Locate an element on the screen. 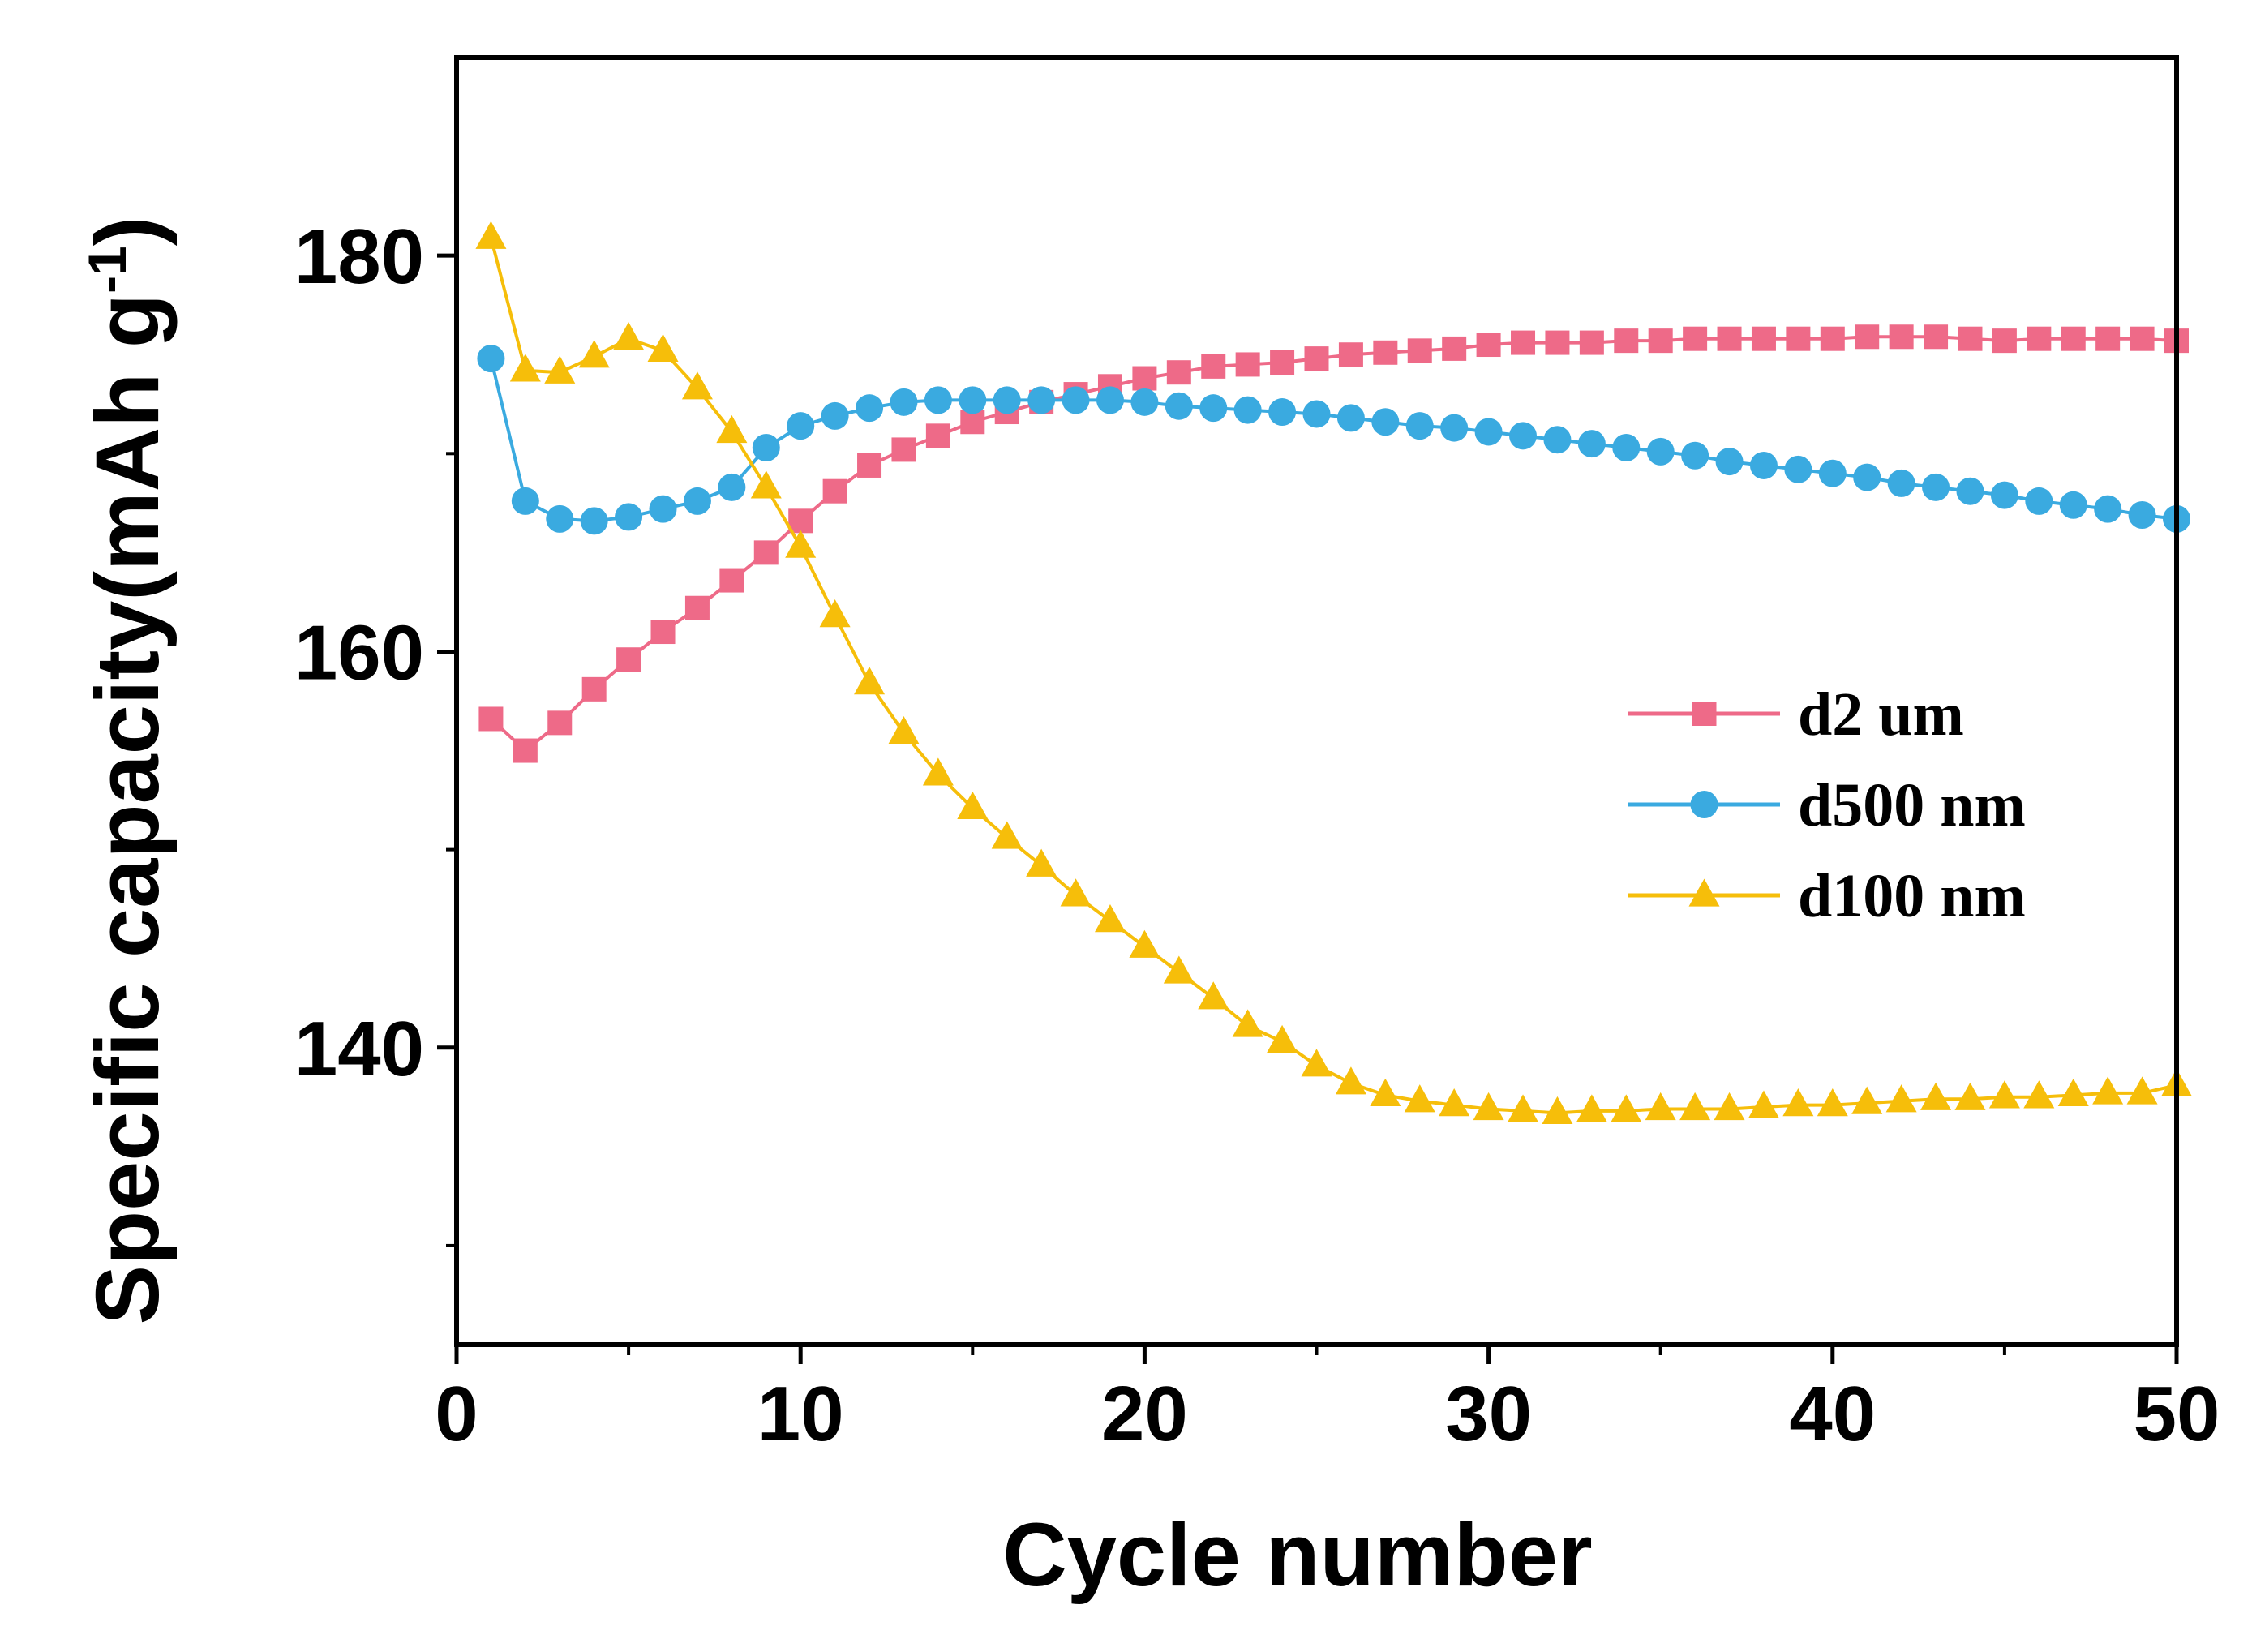 The width and height of the screenshot is (2252, 1652). x-tick-label: 50 is located at coordinates (2177, 1414).